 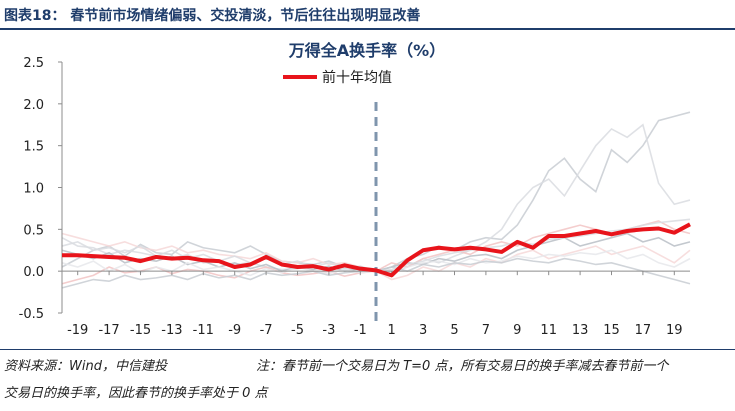 What do you see at coordinates (33, 230) in the screenshot?
I see `y-tick-label: 0.5` at bounding box center [33, 230].